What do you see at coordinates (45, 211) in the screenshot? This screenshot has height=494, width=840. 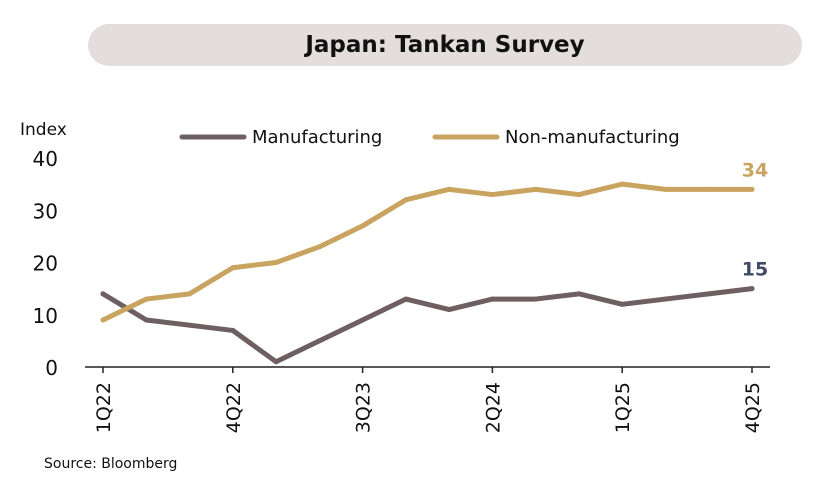 I see `y-tick-label: 30` at bounding box center [45, 211].